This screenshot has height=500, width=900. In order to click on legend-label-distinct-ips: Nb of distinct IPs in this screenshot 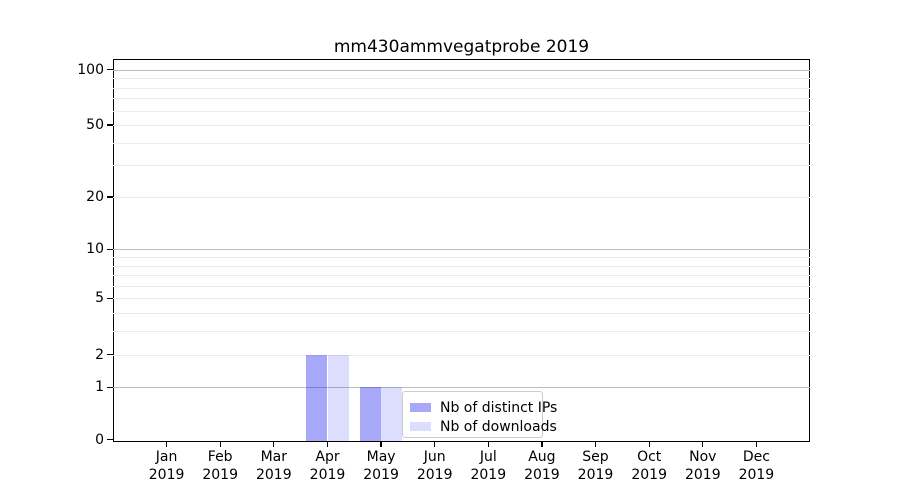, I will do `click(499, 407)`.